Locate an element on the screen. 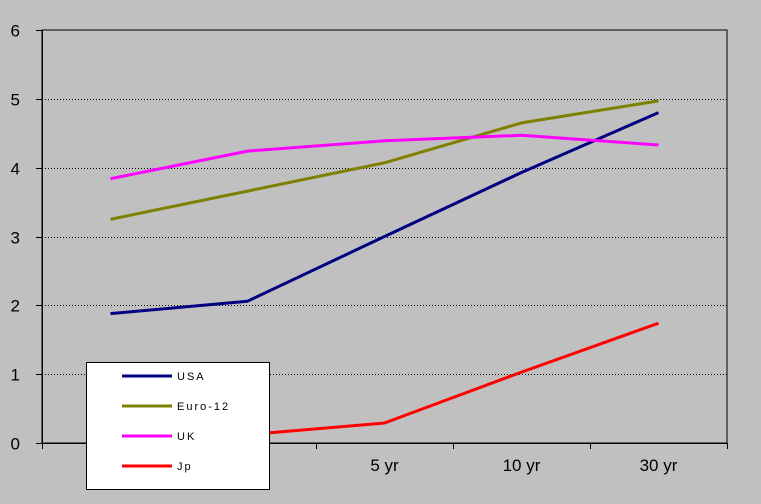 The width and height of the screenshot is (761, 504). y-tick-label-4: 4 is located at coordinates (15, 169).